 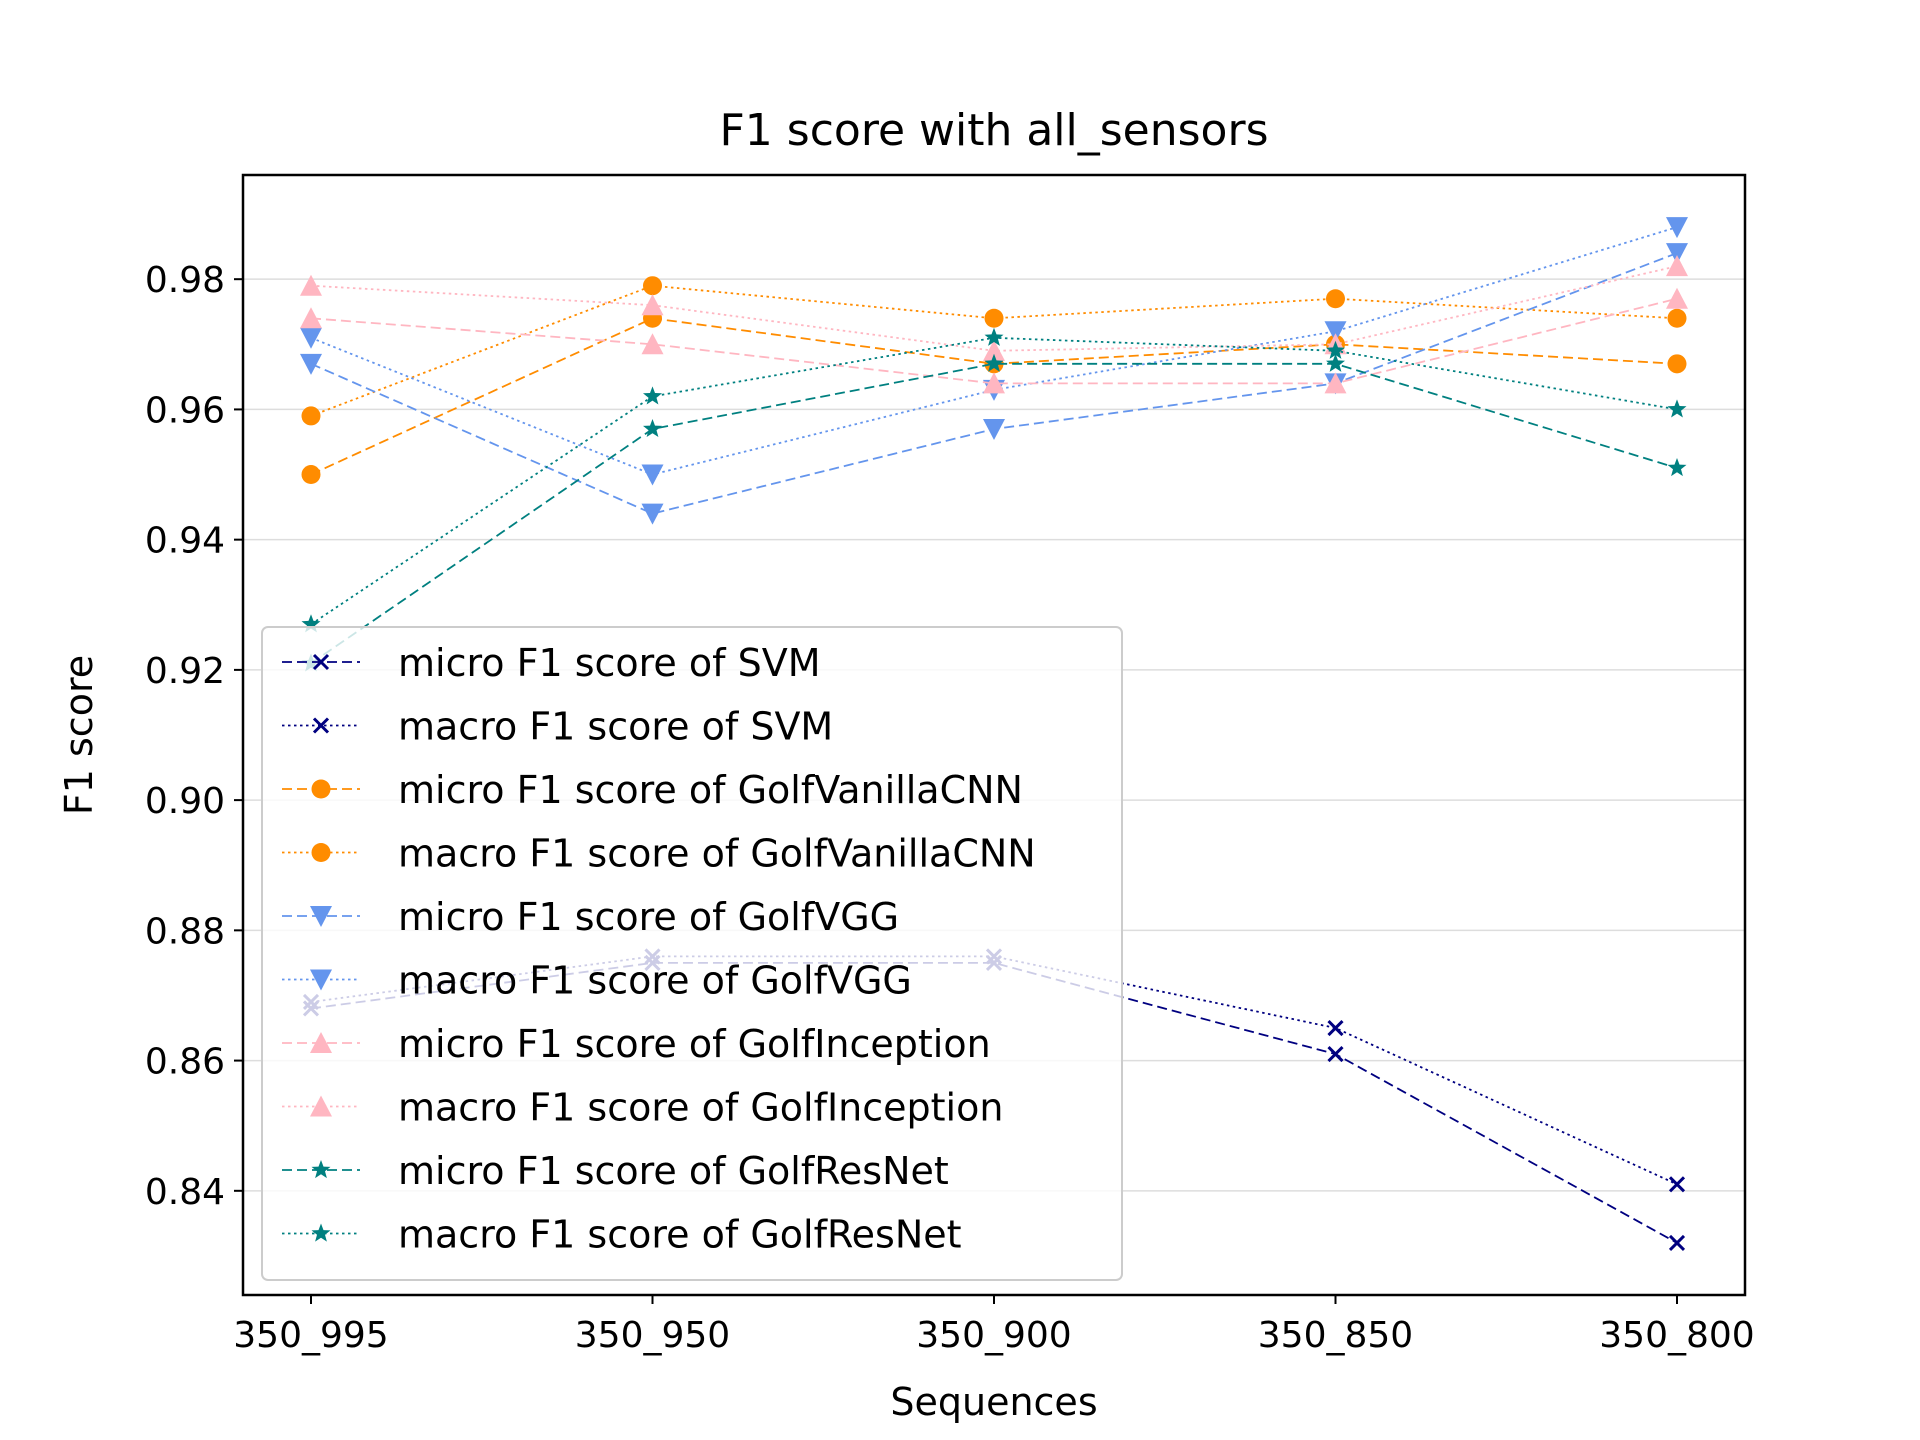 I want to click on legend-item: macro F1 score of GolfVanillaCNN, so click(x=659, y=854).